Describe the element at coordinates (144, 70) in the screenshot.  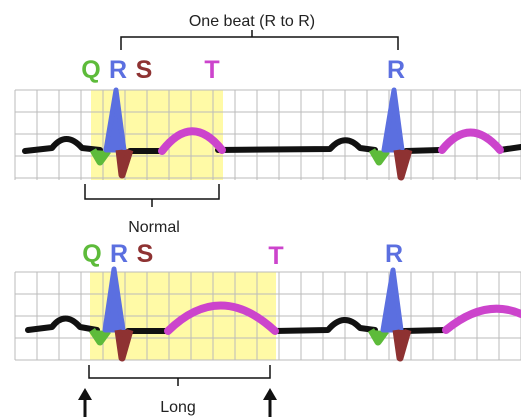
I see `s-label-normal: S` at that location.